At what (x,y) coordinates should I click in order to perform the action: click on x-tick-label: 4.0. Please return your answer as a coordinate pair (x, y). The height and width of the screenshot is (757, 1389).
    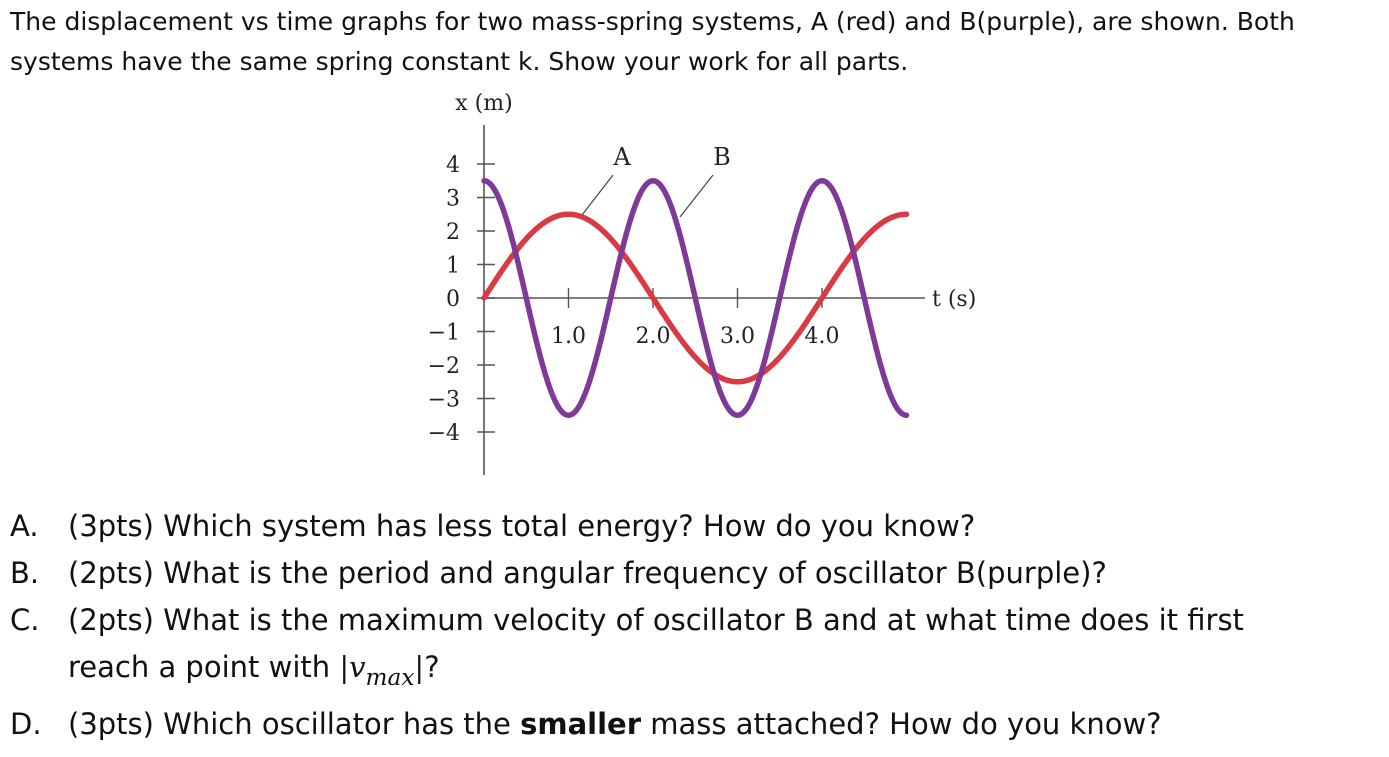
    Looking at the image, I should click on (822, 336).